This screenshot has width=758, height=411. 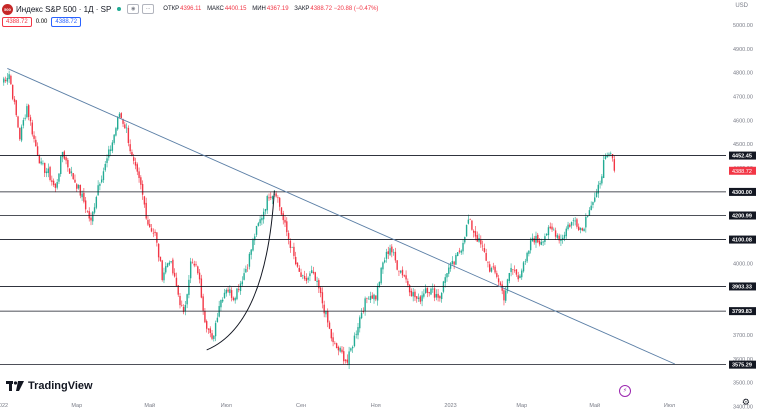 I want to click on tradingview-icon, so click(x=15, y=386).